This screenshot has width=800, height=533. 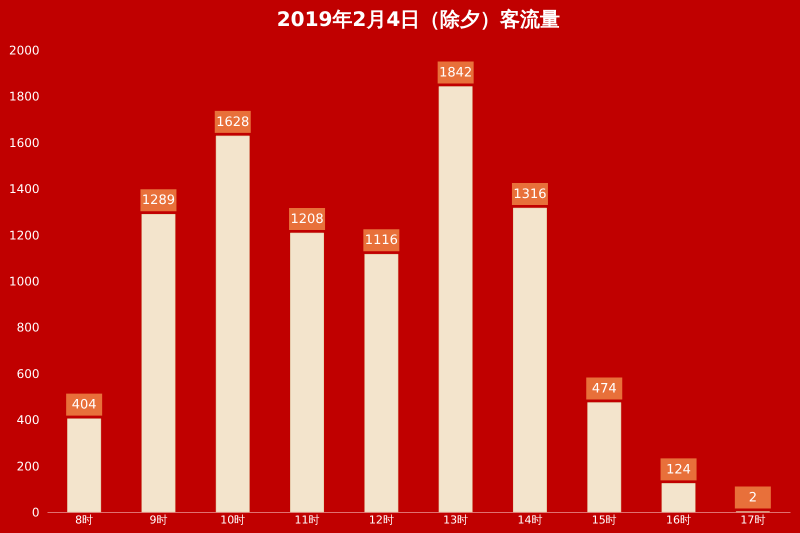 What do you see at coordinates (307, 219) in the screenshot?
I see `data-label: 1208` at bounding box center [307, 219].